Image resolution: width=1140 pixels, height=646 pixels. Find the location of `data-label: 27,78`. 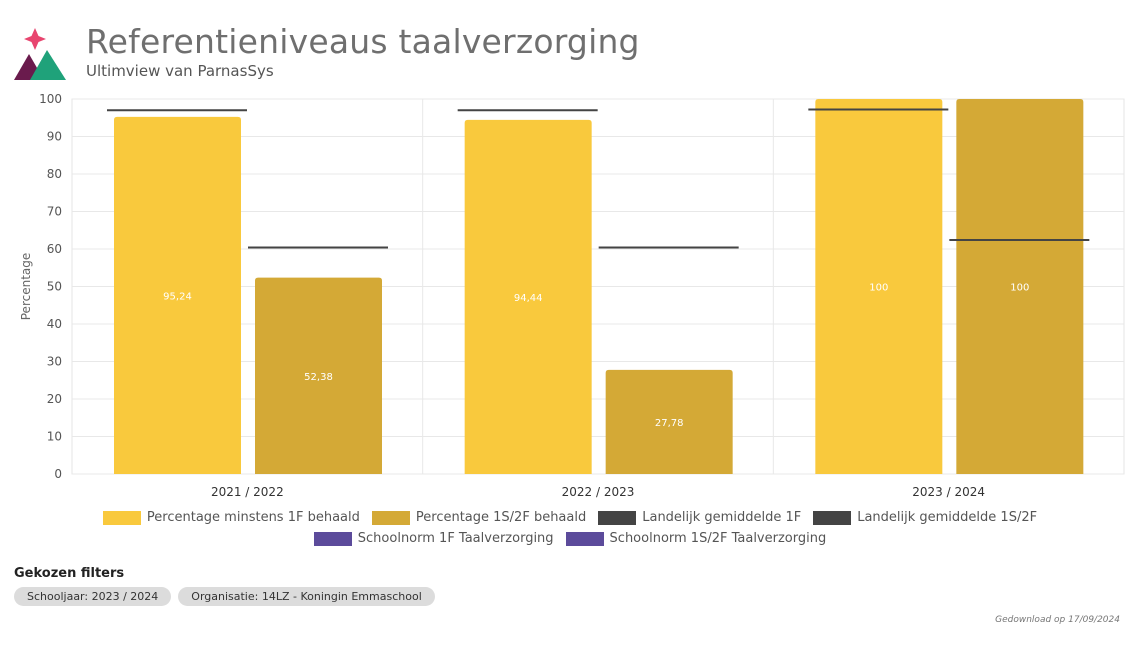

data-label: 27,78 is located at coordinates (669, 423).